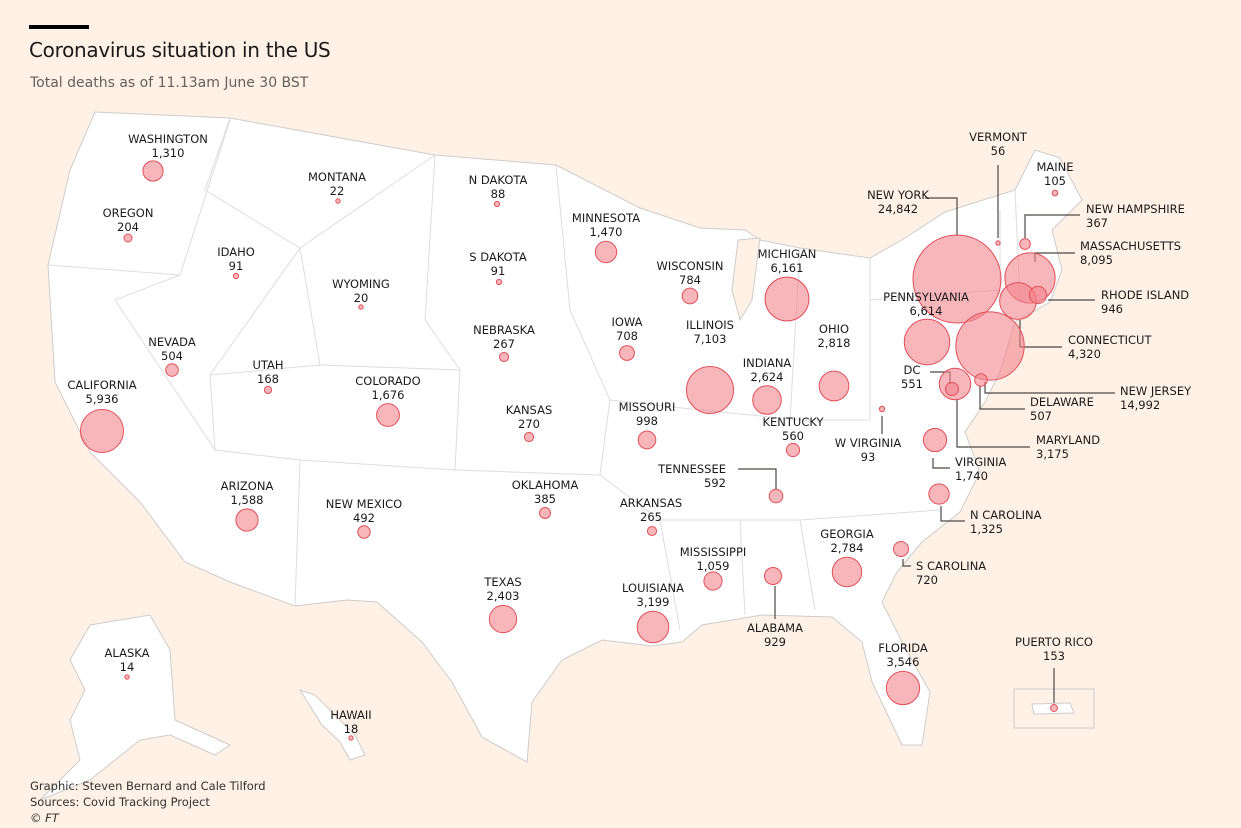  I want to click on bubble-tn, so click(776, 496).